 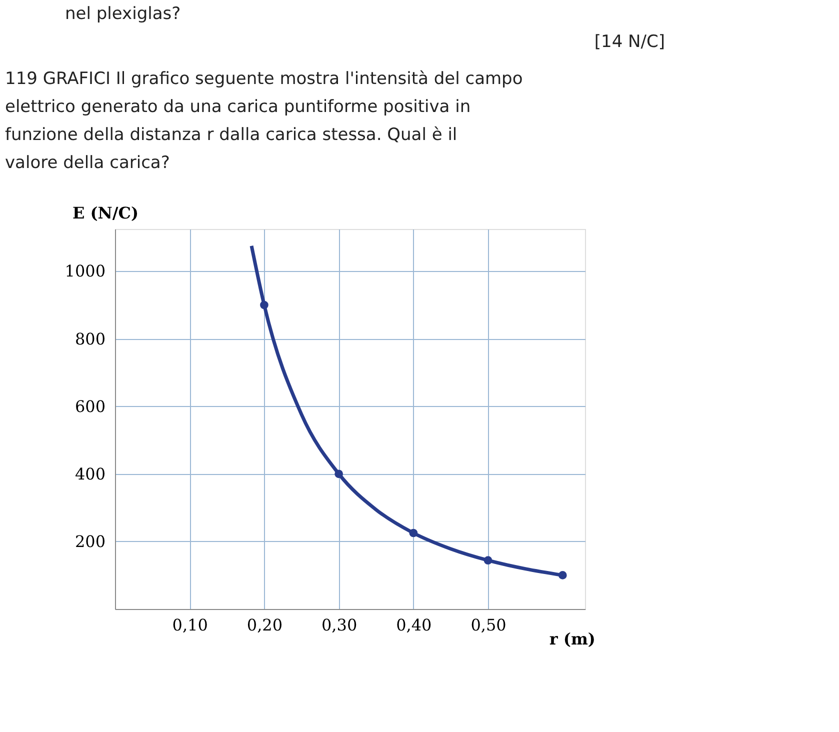 What do you see at coordinates (339, 625) in the screenshot?
I see `x-tick-label: 0,30` at bounding box center [339, 625].